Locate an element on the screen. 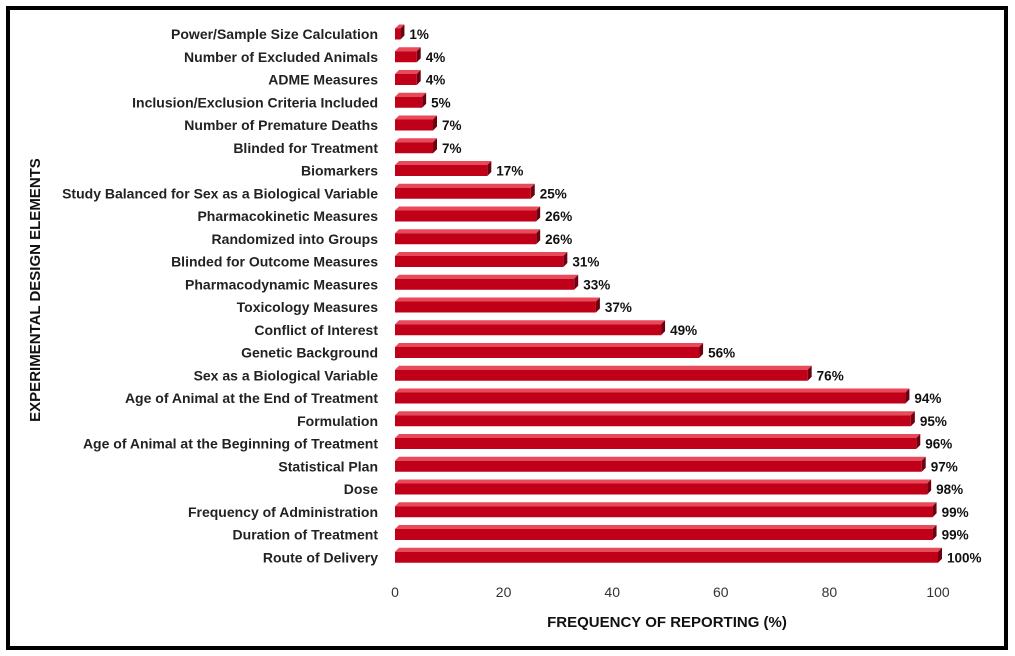 The image size is (1015, 656). category-label: Conflict of Interest is located at coordinates (316, 330).